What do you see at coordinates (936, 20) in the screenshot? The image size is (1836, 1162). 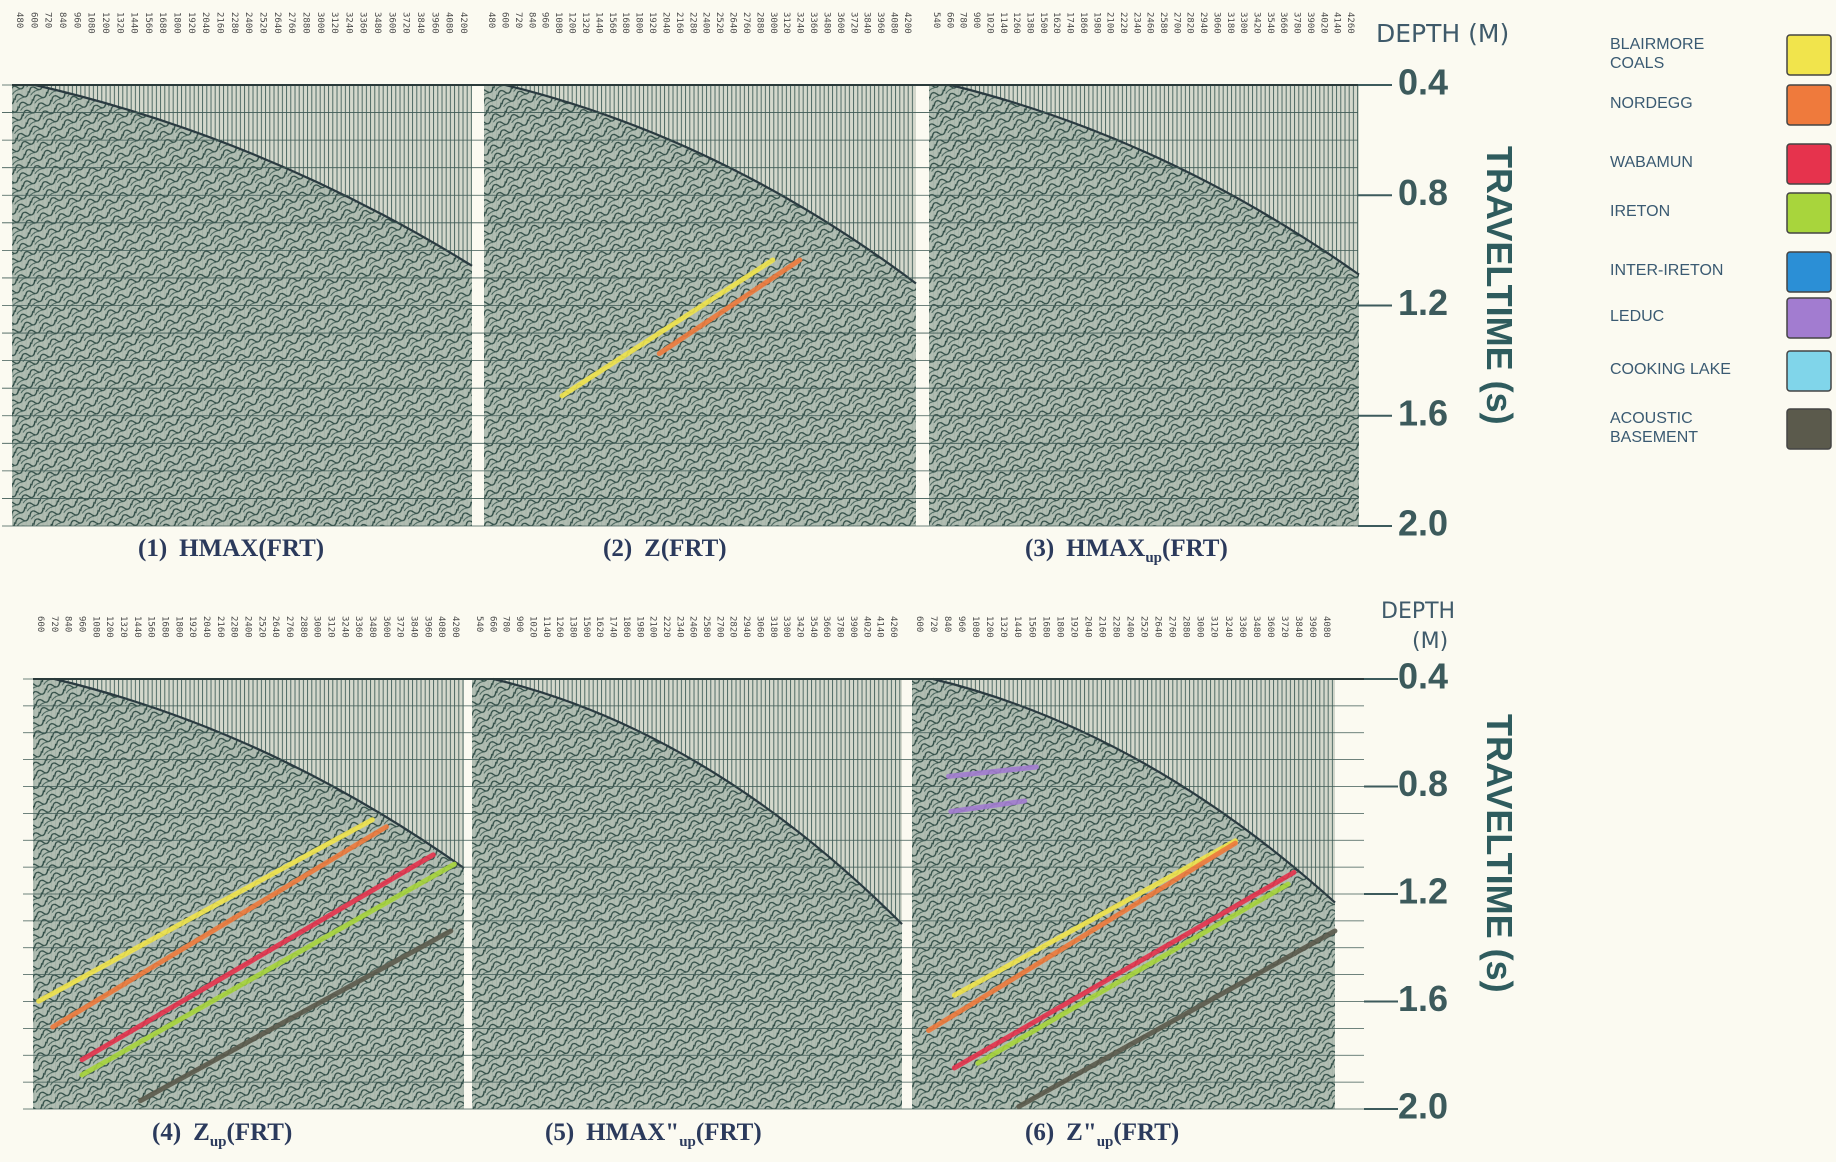 I see `depth-label: 540` at bounding box center [936, 20].